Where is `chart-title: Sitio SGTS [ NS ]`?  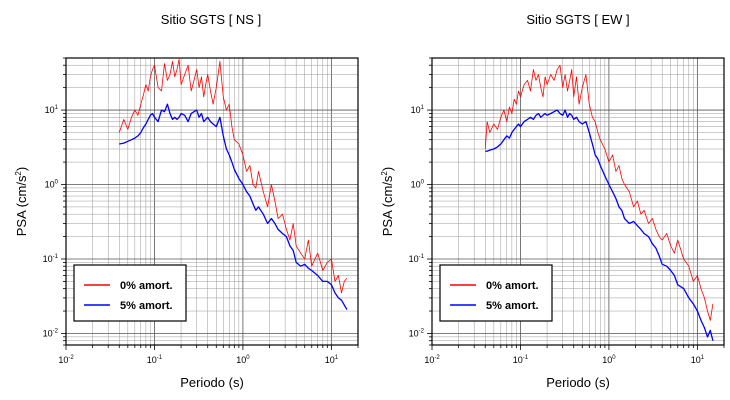 chart-title: Sitio SGTS [ NS ] is located at coordinates (211, 19).